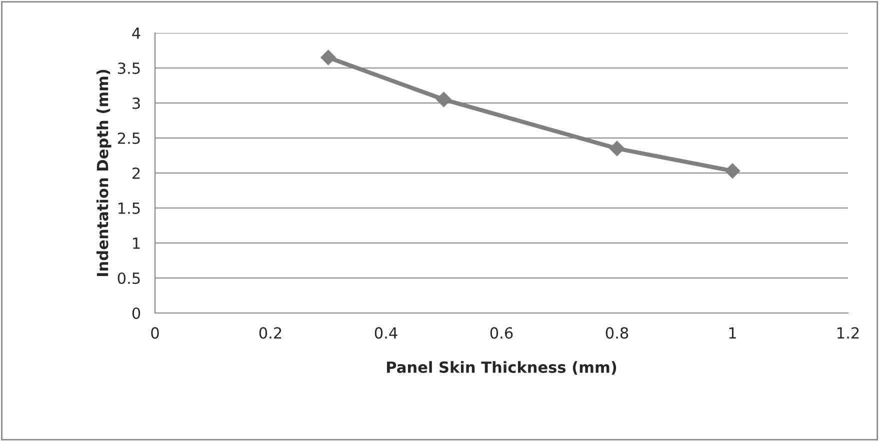 Image resolution: width=880 pixels, height=441 pixels. Describe the element at coordinates (129, 138) in the screenshot. I see `y-tick-label: 2.5` at that location.